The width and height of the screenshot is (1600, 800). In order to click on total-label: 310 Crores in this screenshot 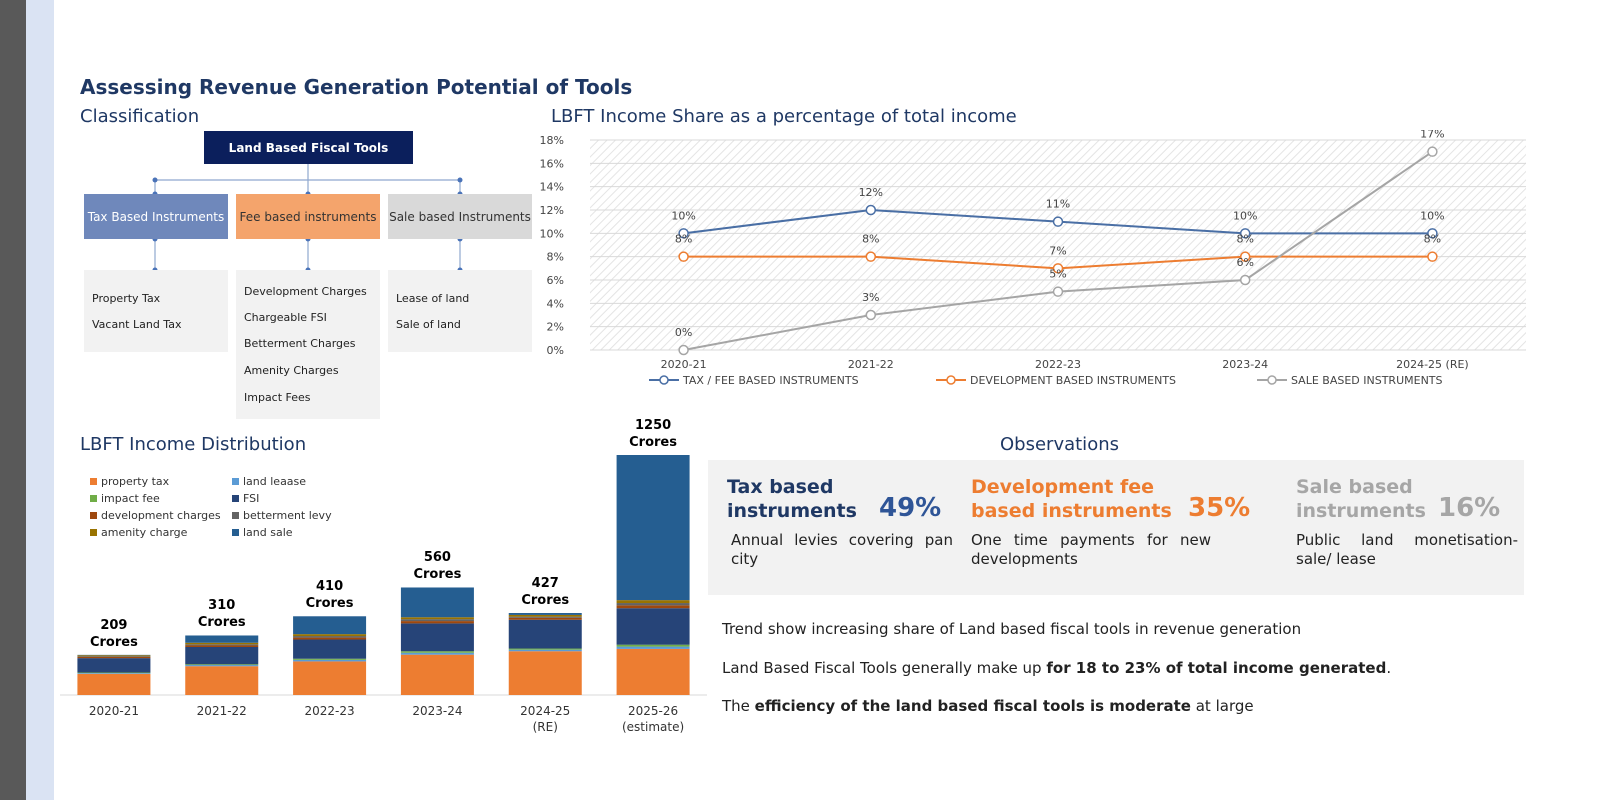, I will do `click(221, 614)`.